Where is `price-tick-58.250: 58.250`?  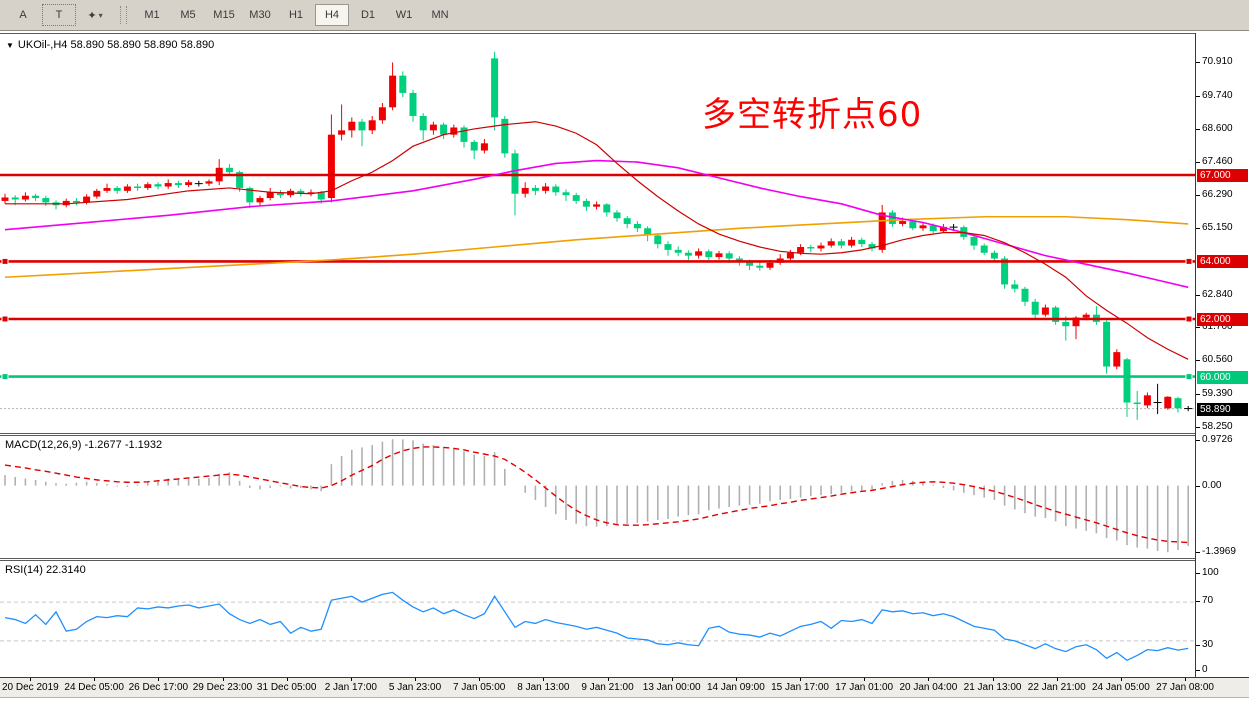
price-tick-58.250: 58.250 is located at coordinates (1217, 426).